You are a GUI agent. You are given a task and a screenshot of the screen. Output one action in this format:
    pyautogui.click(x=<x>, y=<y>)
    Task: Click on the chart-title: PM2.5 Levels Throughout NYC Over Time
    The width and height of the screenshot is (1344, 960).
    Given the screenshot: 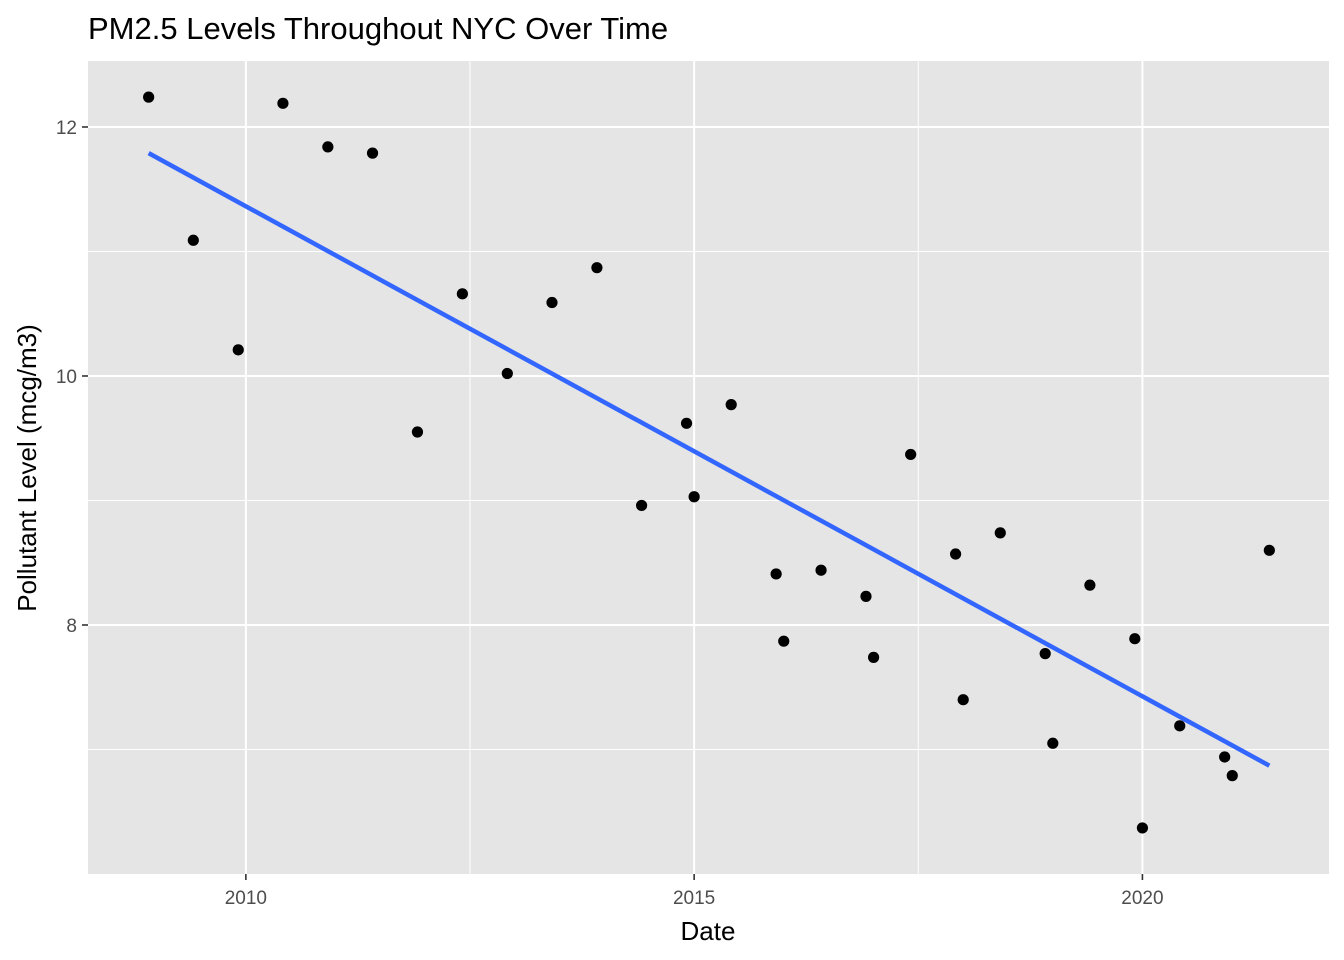 What is the action you would take?
    pyautogui.click(x=378, y=28)
    